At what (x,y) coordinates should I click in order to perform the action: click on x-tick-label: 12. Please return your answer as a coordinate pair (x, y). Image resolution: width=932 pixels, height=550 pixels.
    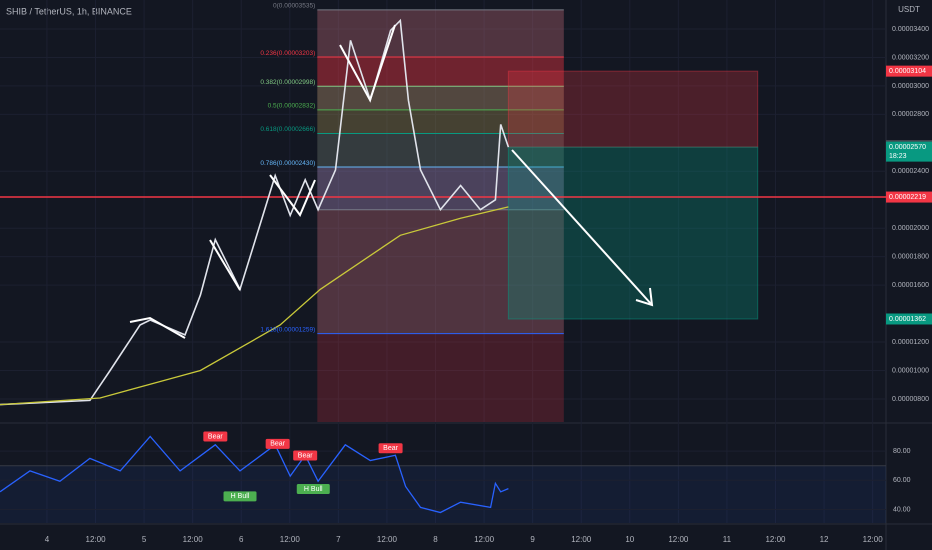
    Looking at the image, I should click on (824, 539).